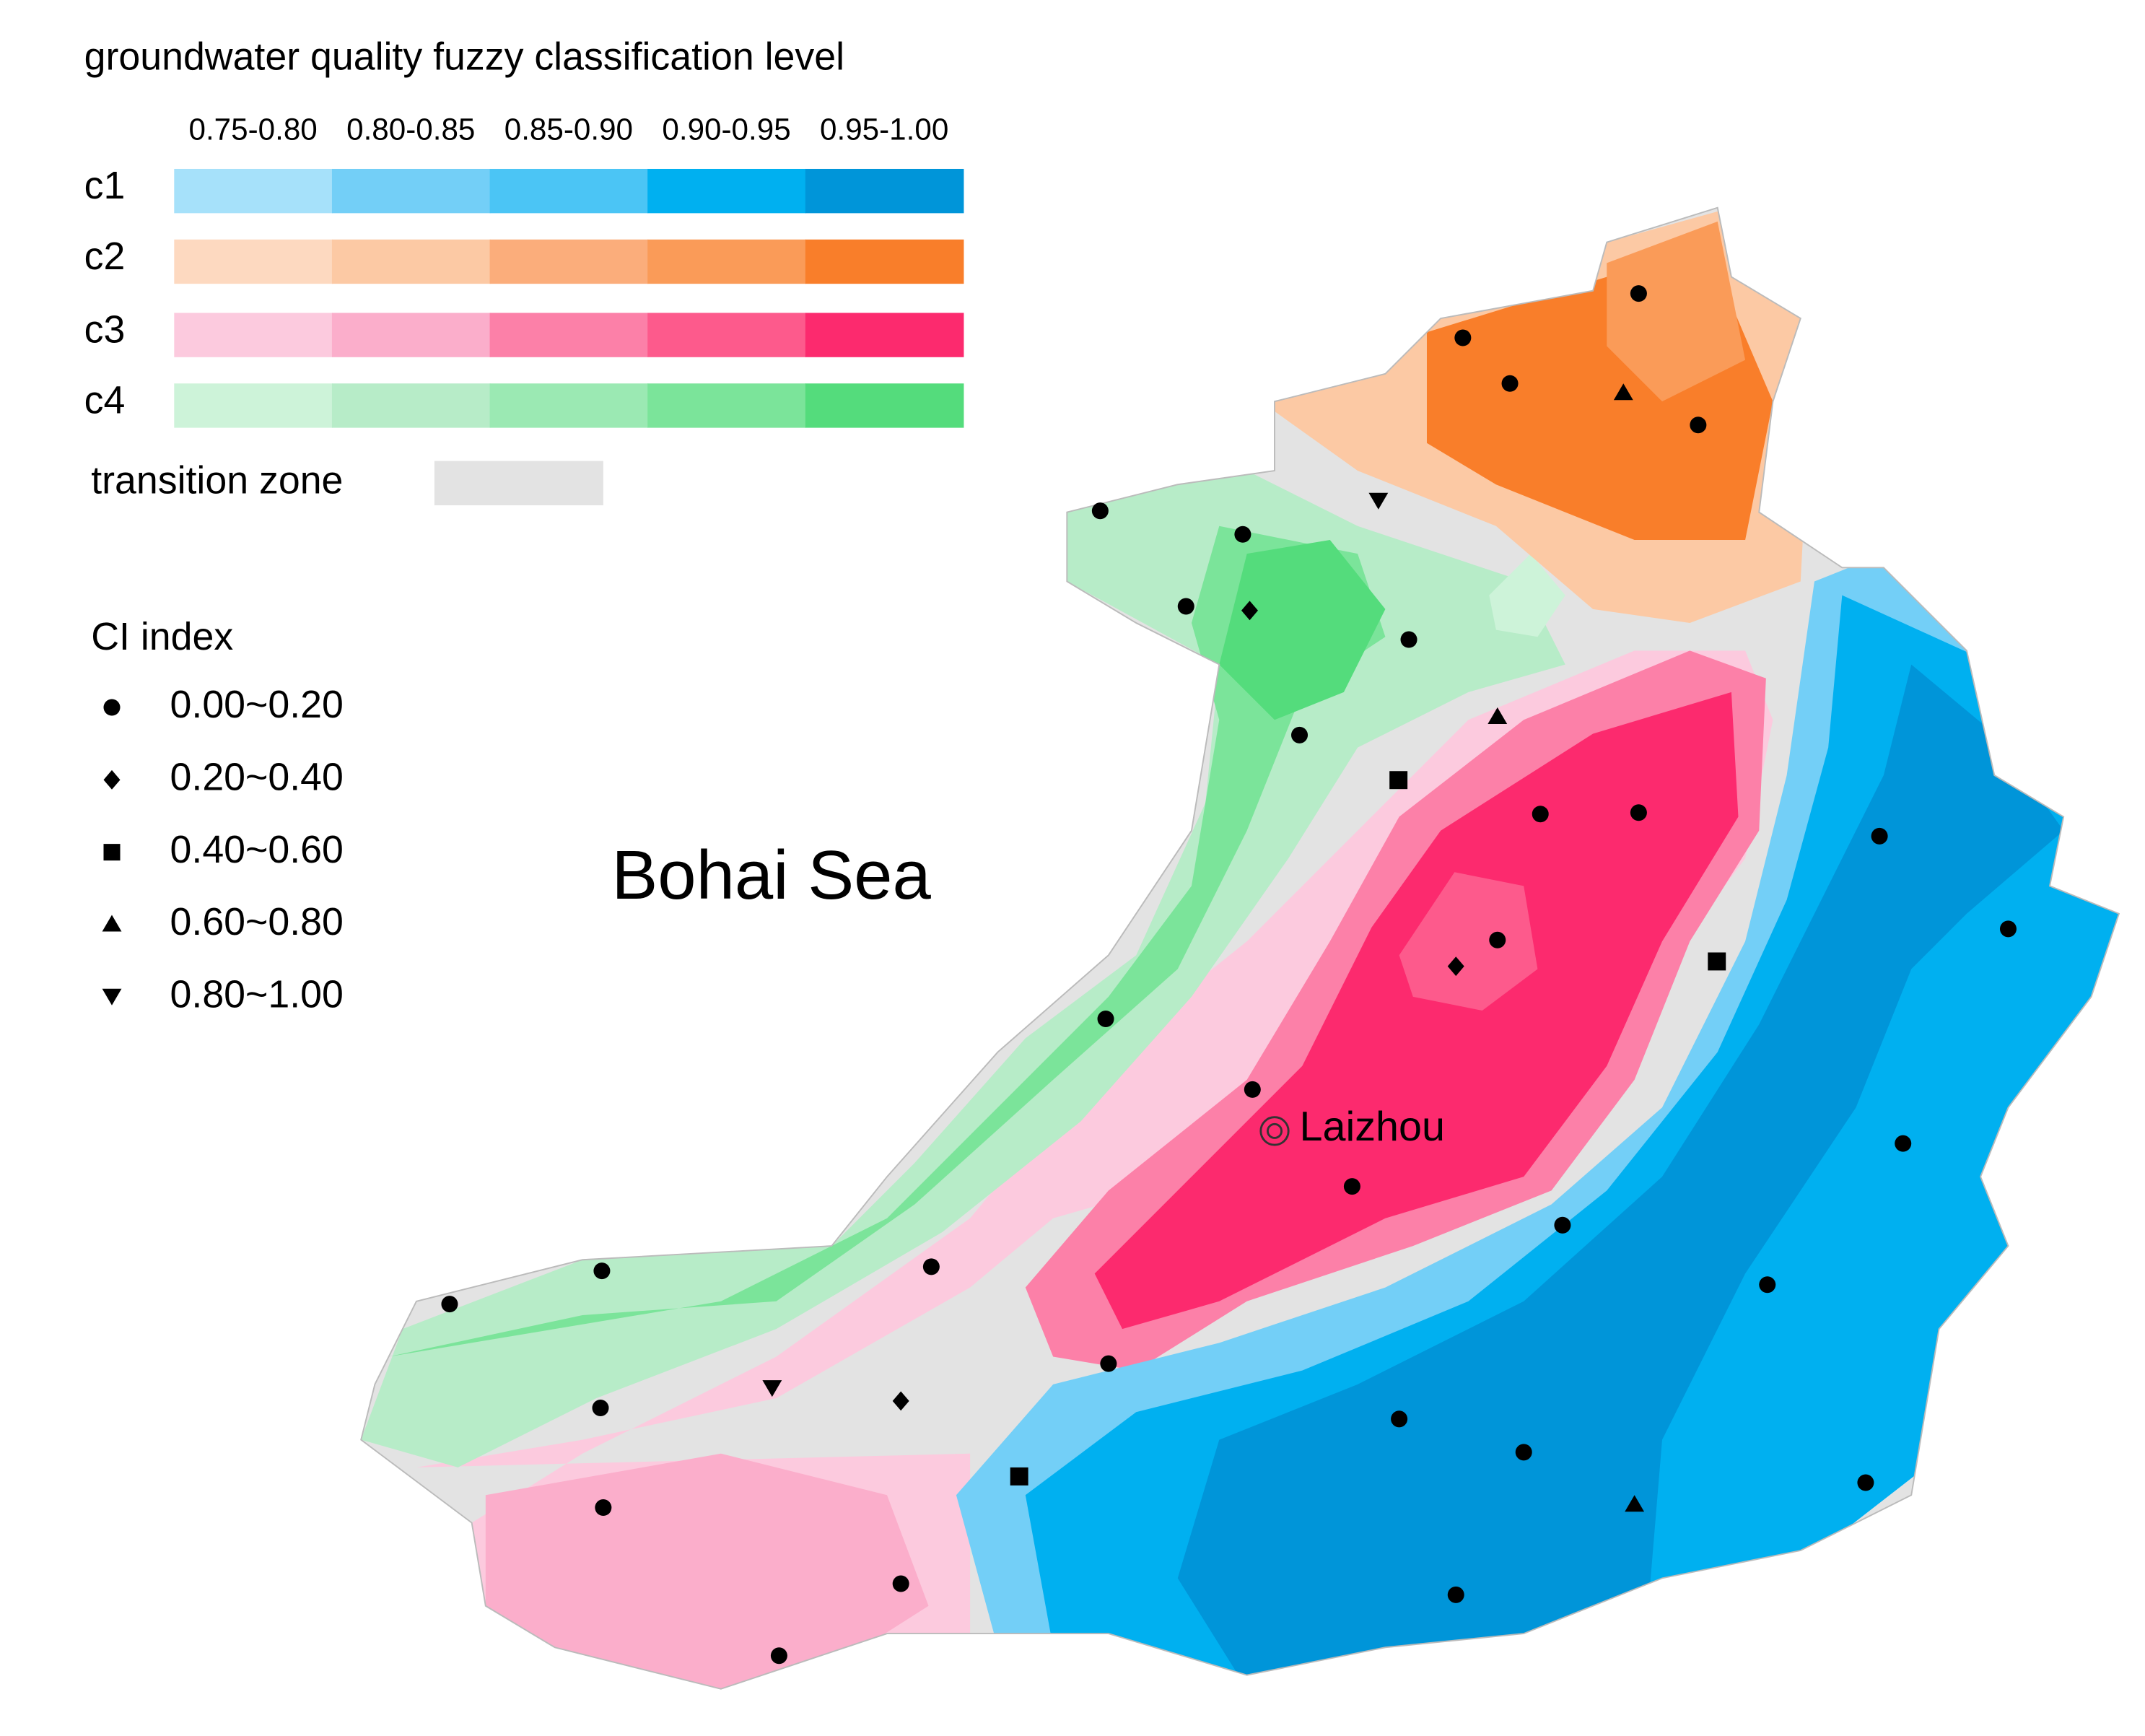  Describe the element at coordinates (257, 921) in the screenshot. I see `ci-label: 0.60~0.80` at that location.